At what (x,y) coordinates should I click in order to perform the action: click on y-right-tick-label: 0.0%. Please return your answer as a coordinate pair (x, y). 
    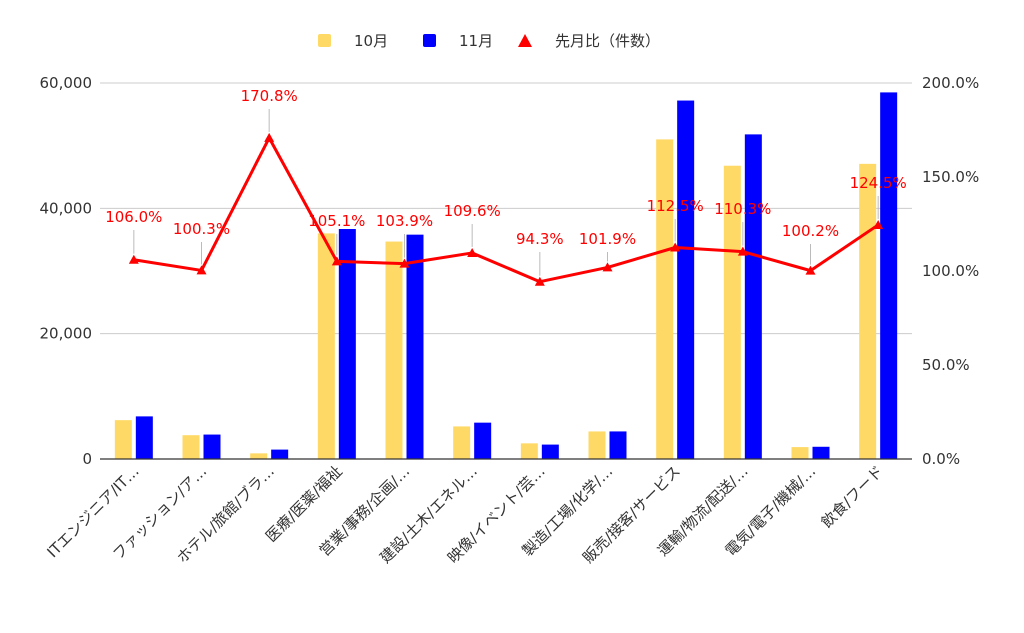
    Looking at the image, I should click on (941, 459).